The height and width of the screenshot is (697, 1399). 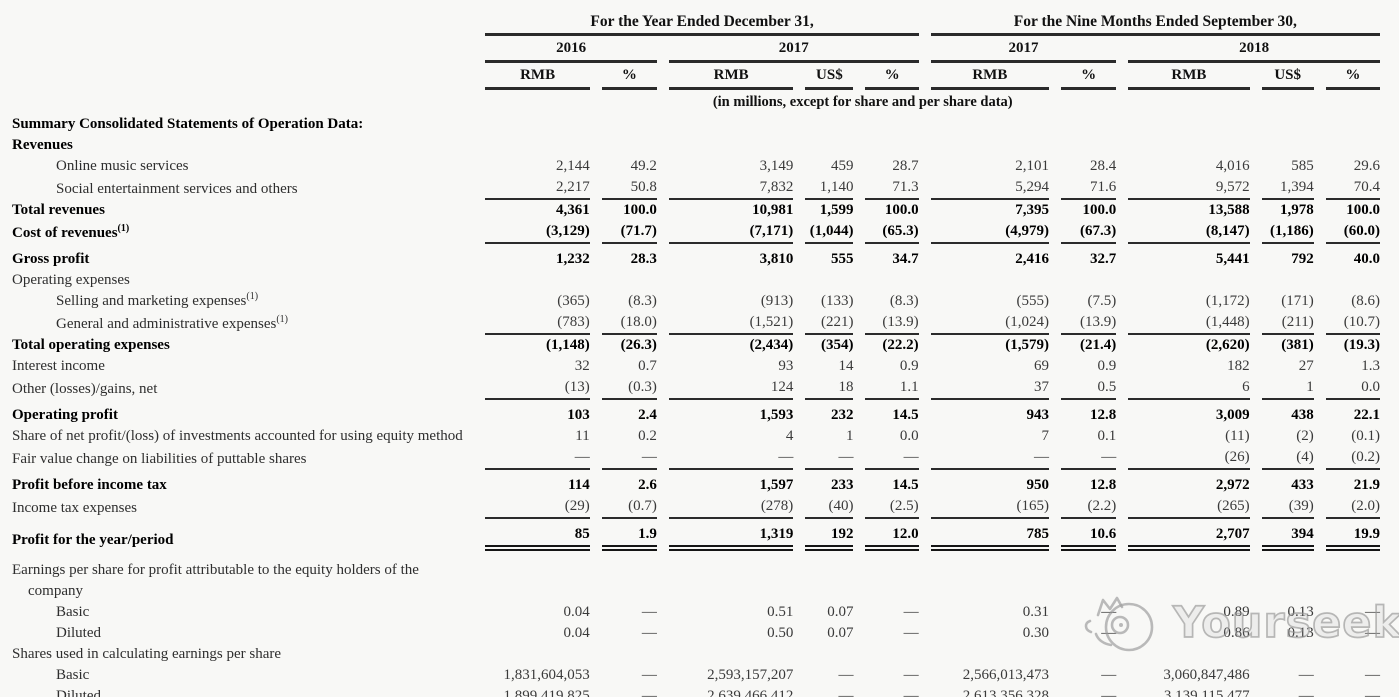 What do you see at coordinates (892, 188) in the screenshot?
I see `cell-value: 71.3` at bounding box center [892, 188].